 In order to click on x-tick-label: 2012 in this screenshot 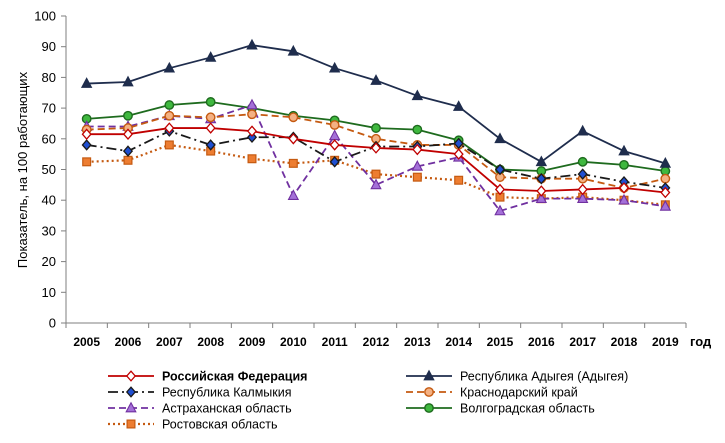, I will do `click(376, 342)`.